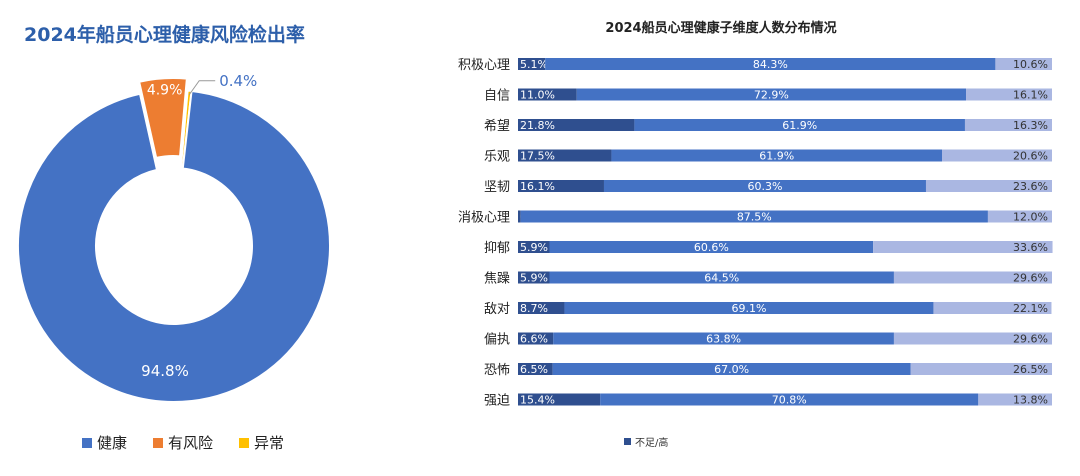 The height and width of the screenshot is (476, 1080). What do you see at coordinates (537, 95) in the screenshot?
I see `bar-value-label-1-0: 11.0%` at bounding box center [537, 95].